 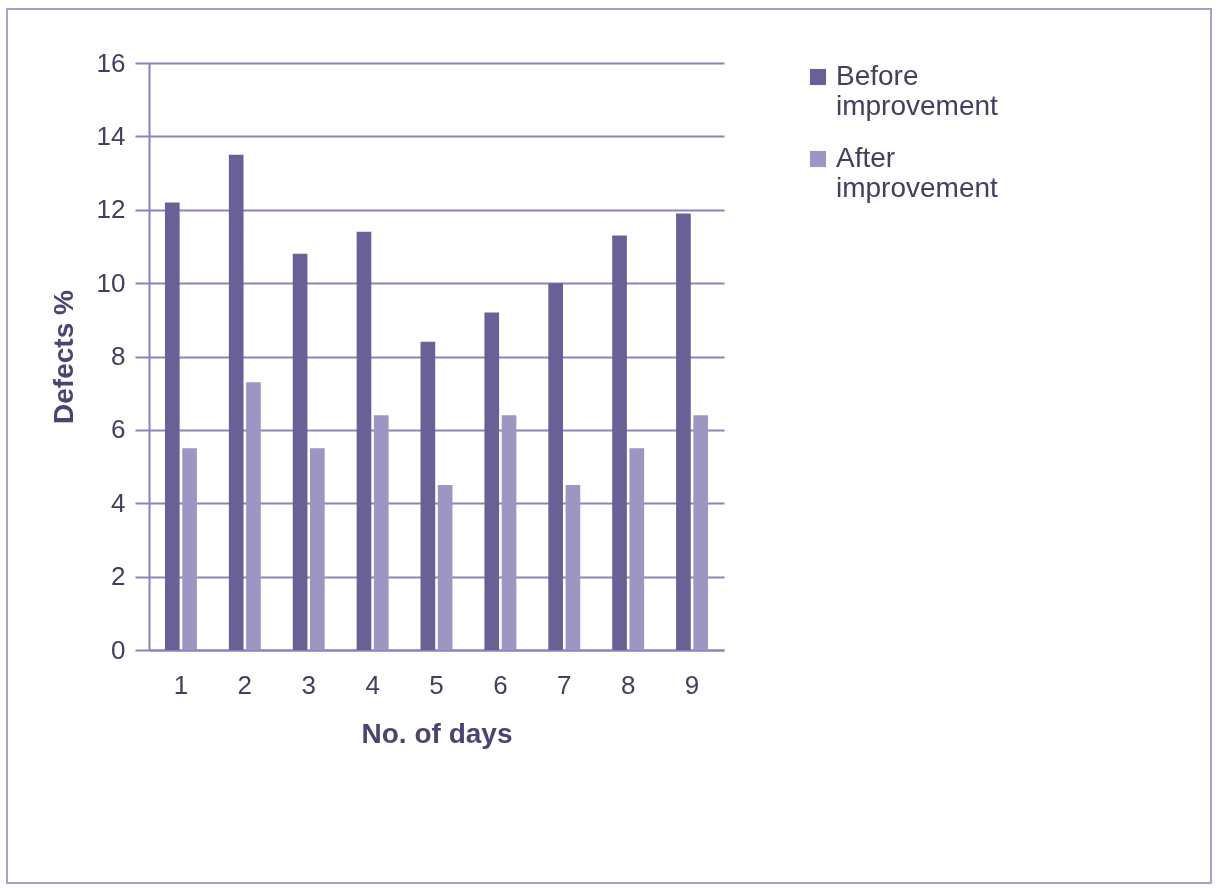 What do you see at coordinates (436, 684) in the screenshot?
I see `x-tick-label: 5` at bounding box center [436, 684].